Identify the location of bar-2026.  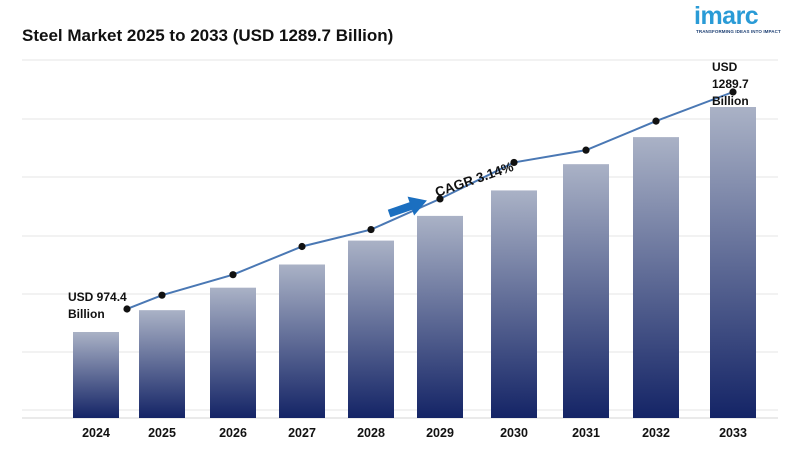
(233, 352).